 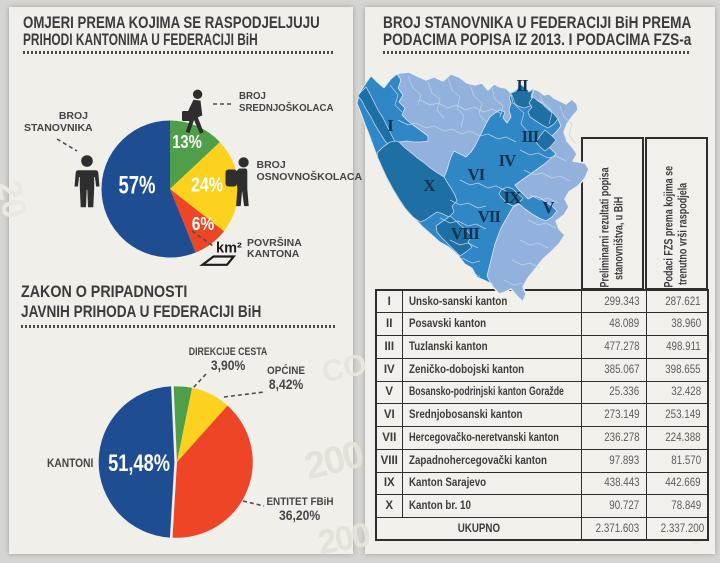 I want to click on svg-text: IV, so click(x=508, y=160).